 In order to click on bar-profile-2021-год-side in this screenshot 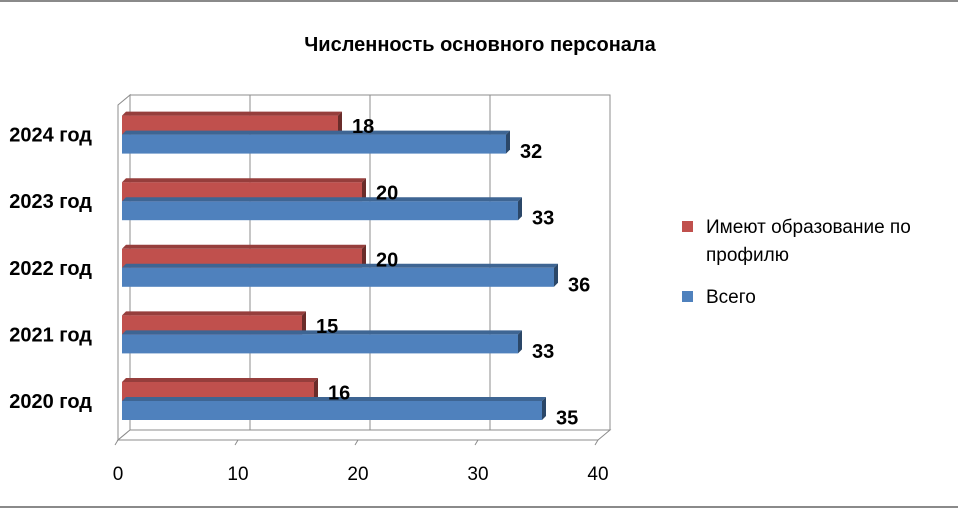, I will do `click(304, 323)`.